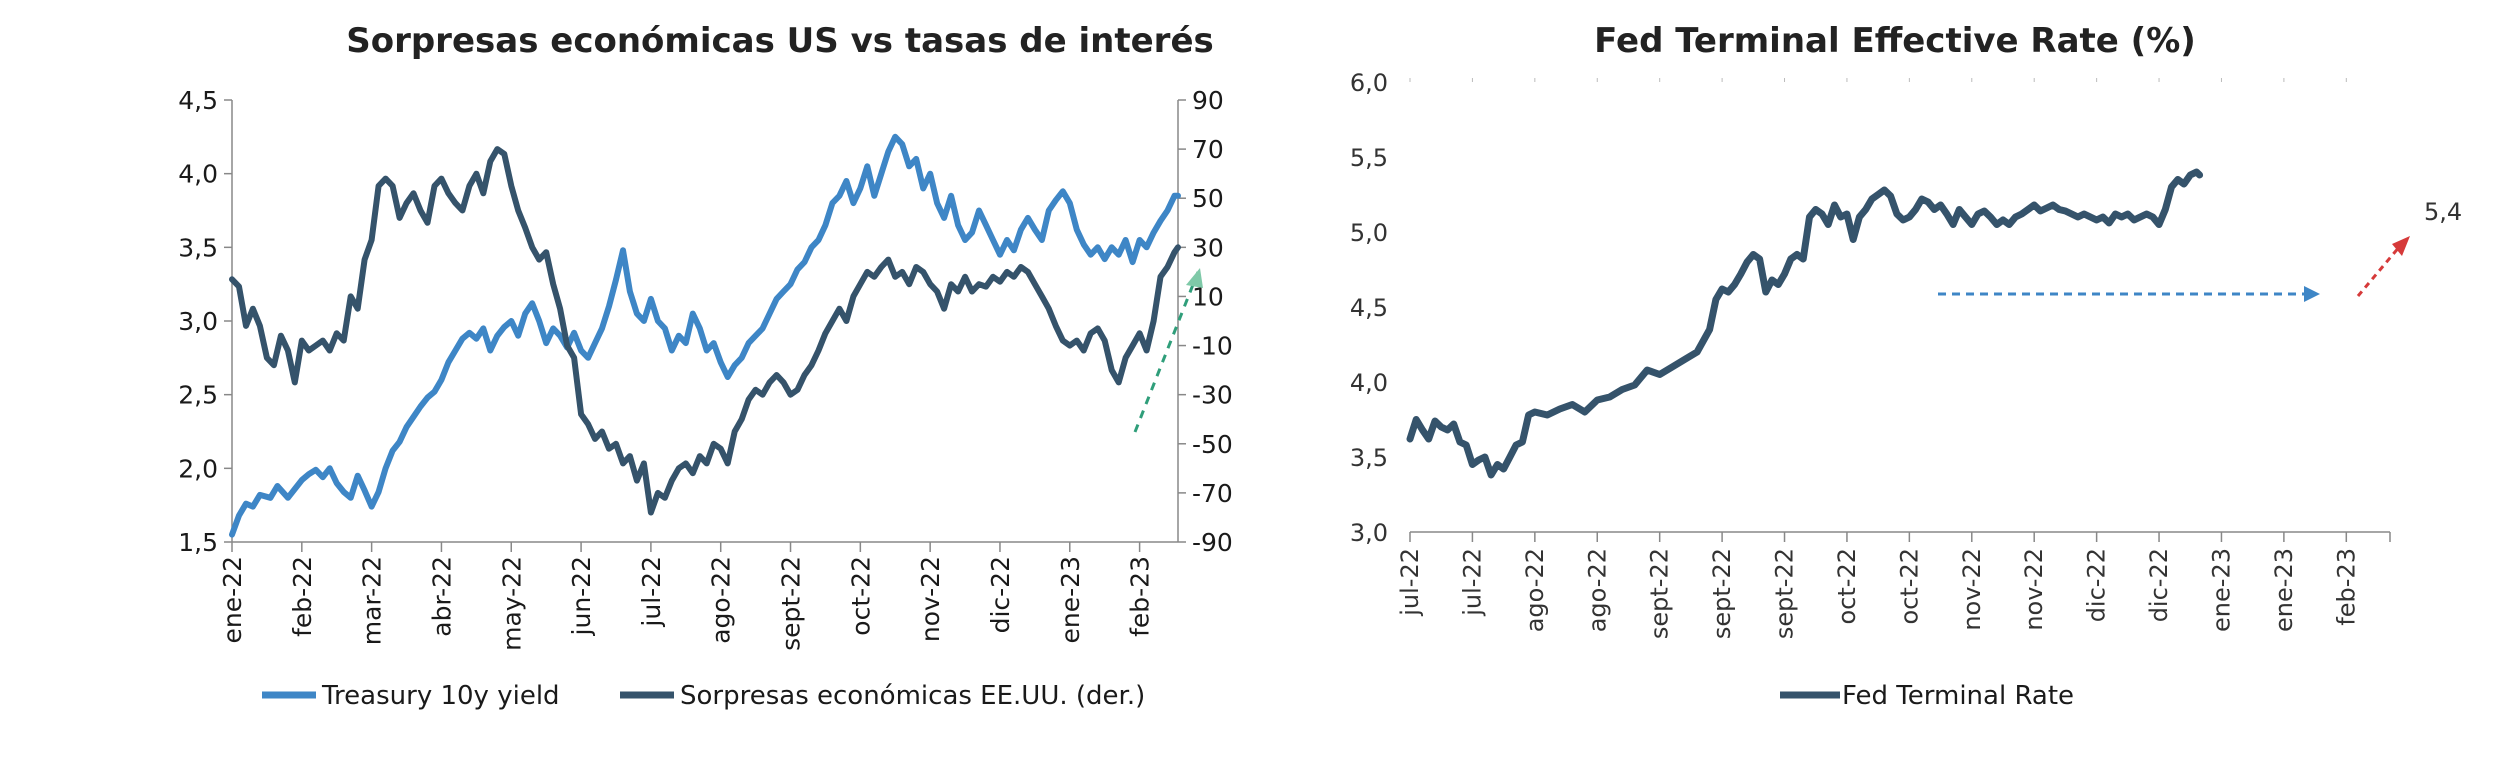 This screenshot has height=778, width=2516. What do you see at coordinates (198, 395) in the screenshot?
I see `left-y-tick-label: 2,5` at bounding box center [198, 395].